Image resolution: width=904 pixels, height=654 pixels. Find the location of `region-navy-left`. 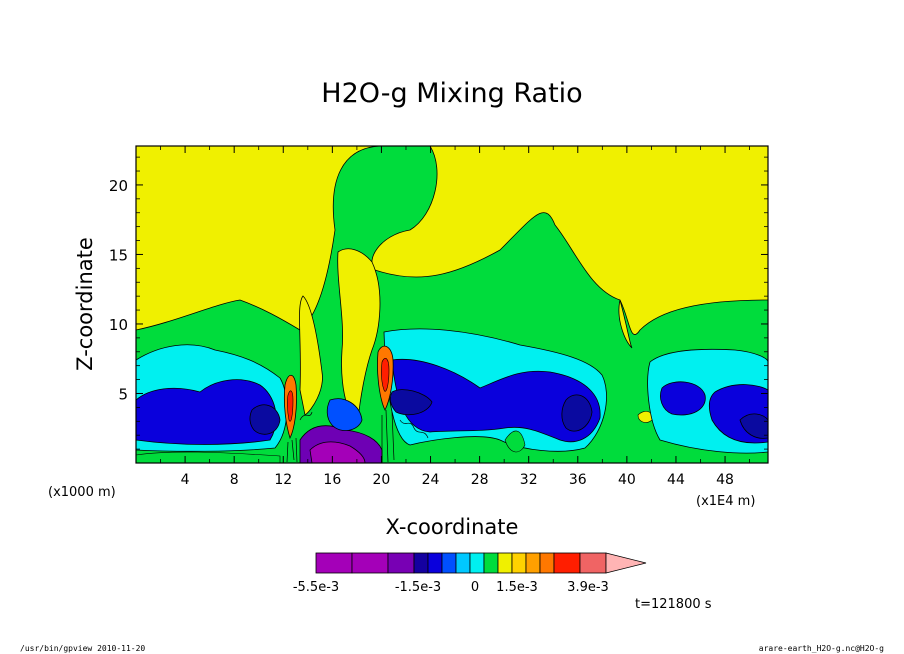

region-navy-left is located at coordinates (265, 419).